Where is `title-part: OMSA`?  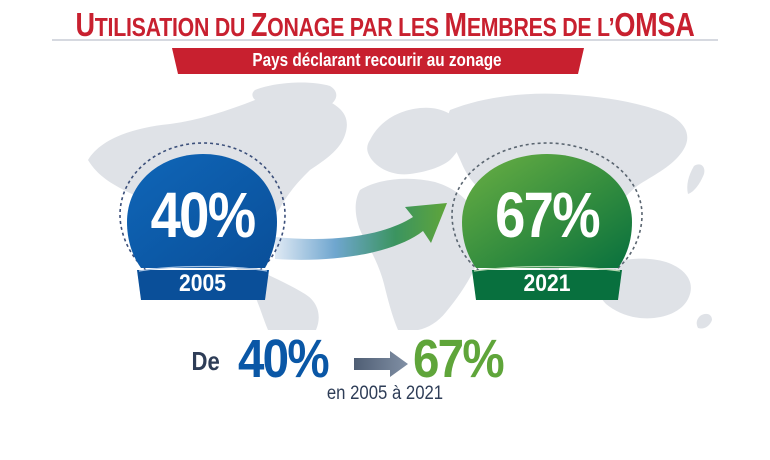 title-part: OMSA is located at coordinates (654, 24).